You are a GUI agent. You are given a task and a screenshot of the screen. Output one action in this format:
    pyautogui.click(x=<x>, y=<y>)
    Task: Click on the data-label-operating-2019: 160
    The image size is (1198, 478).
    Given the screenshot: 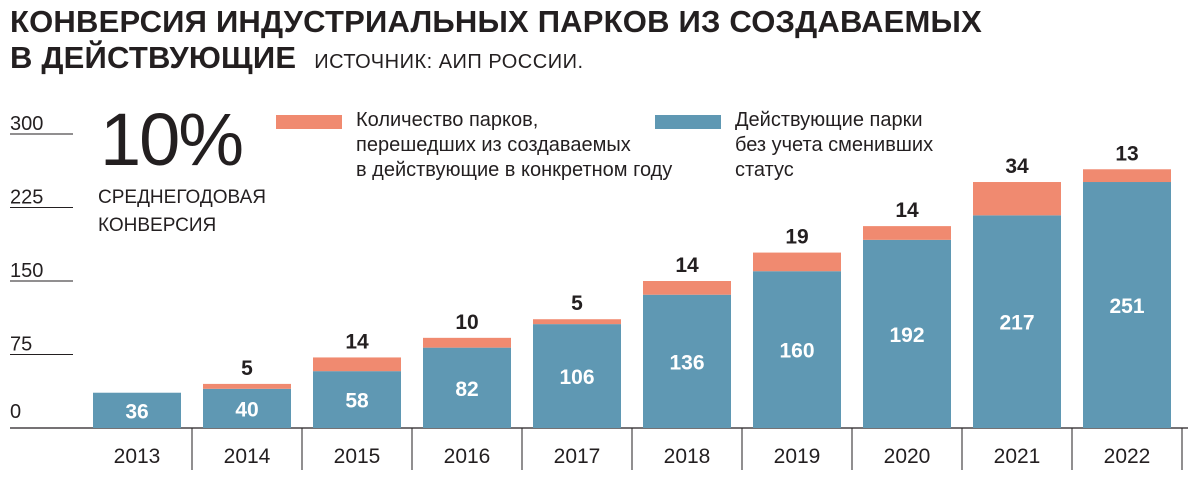 What is the action you would take?
    pyautogui.click(x=796, y=351)
    